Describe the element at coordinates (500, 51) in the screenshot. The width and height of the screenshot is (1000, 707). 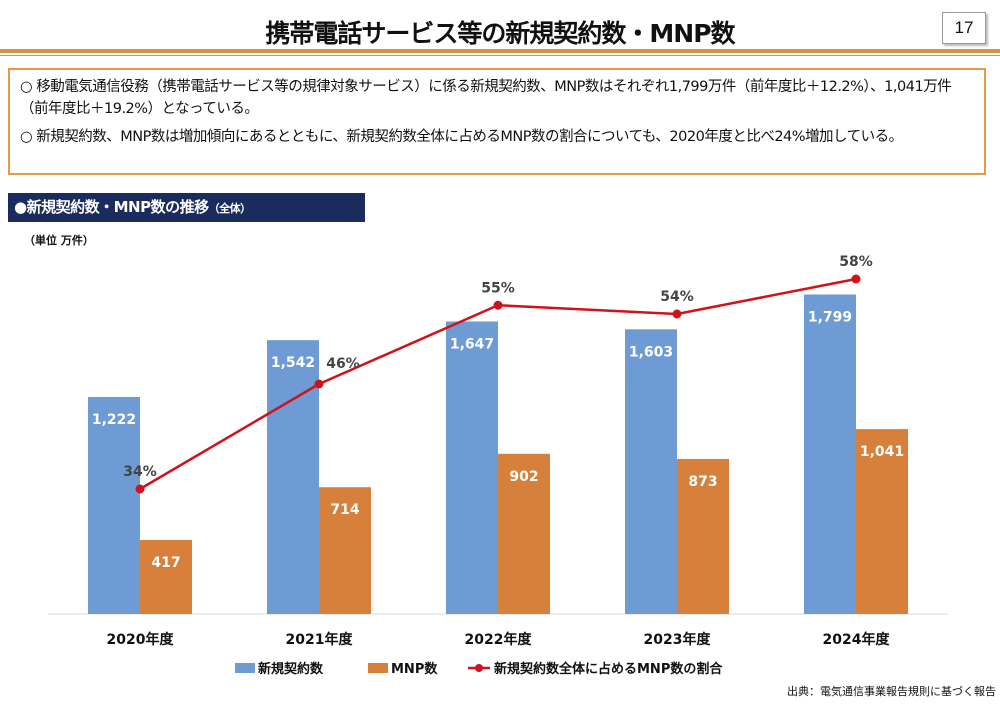
I see `title-divider` at that location.